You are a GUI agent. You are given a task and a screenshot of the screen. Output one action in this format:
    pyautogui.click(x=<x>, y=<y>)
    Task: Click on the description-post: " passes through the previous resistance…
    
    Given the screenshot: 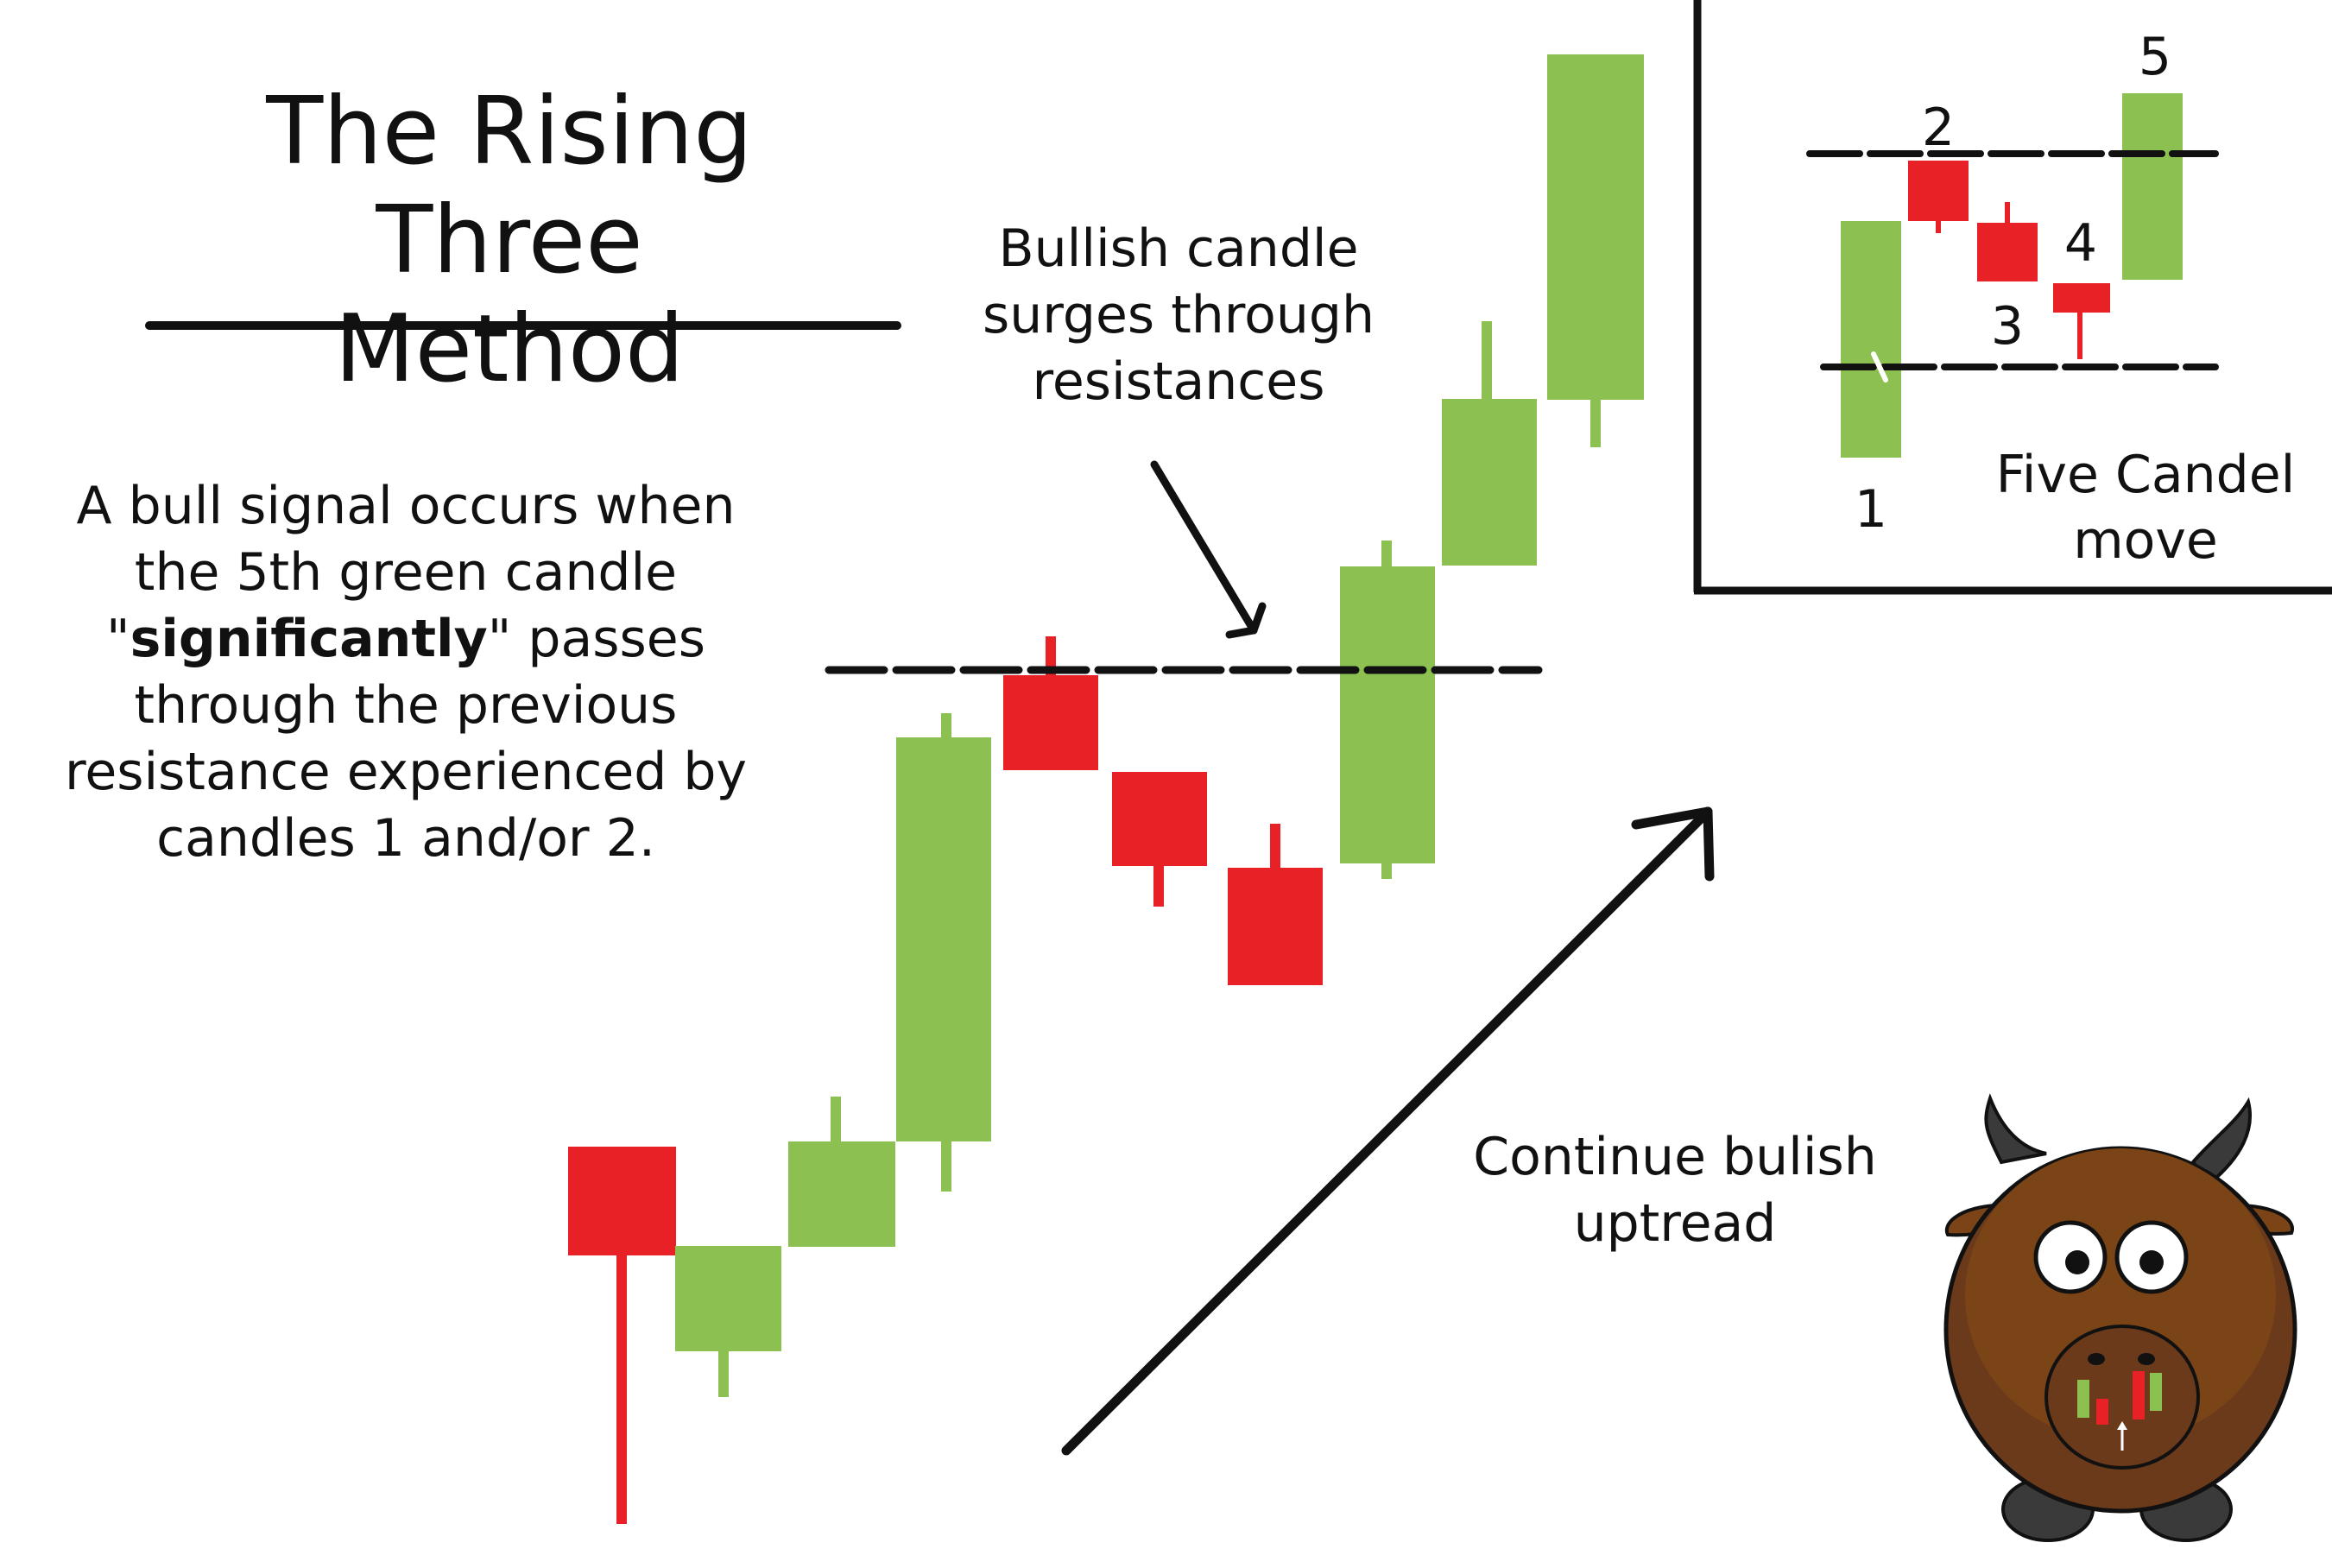 What is the action you would take?
    pyautogui.click(x=406, y=739)
    